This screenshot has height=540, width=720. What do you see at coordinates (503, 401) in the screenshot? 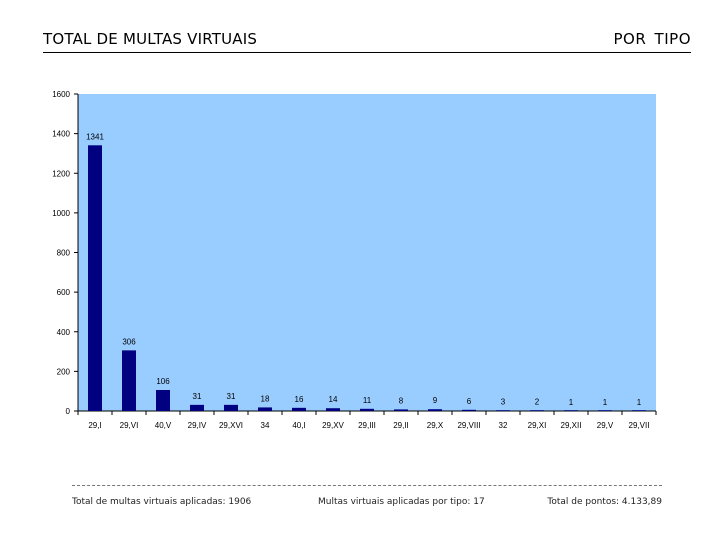
I see `data-label: 3` at bounding box center [503, 401].